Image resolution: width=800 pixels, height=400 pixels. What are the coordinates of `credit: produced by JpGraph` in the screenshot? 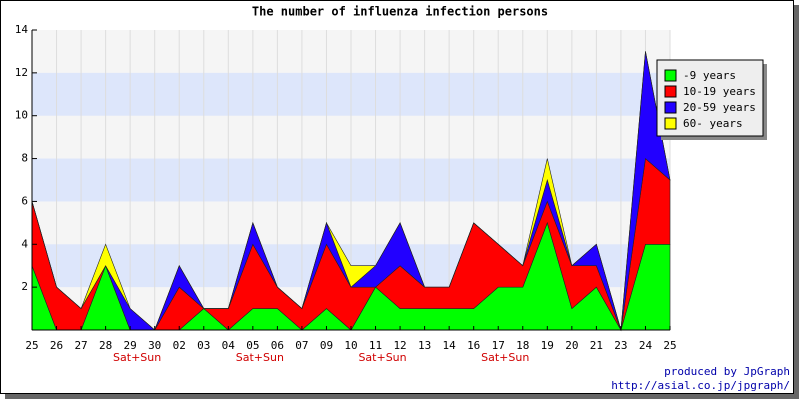 It's located at (727, 371).